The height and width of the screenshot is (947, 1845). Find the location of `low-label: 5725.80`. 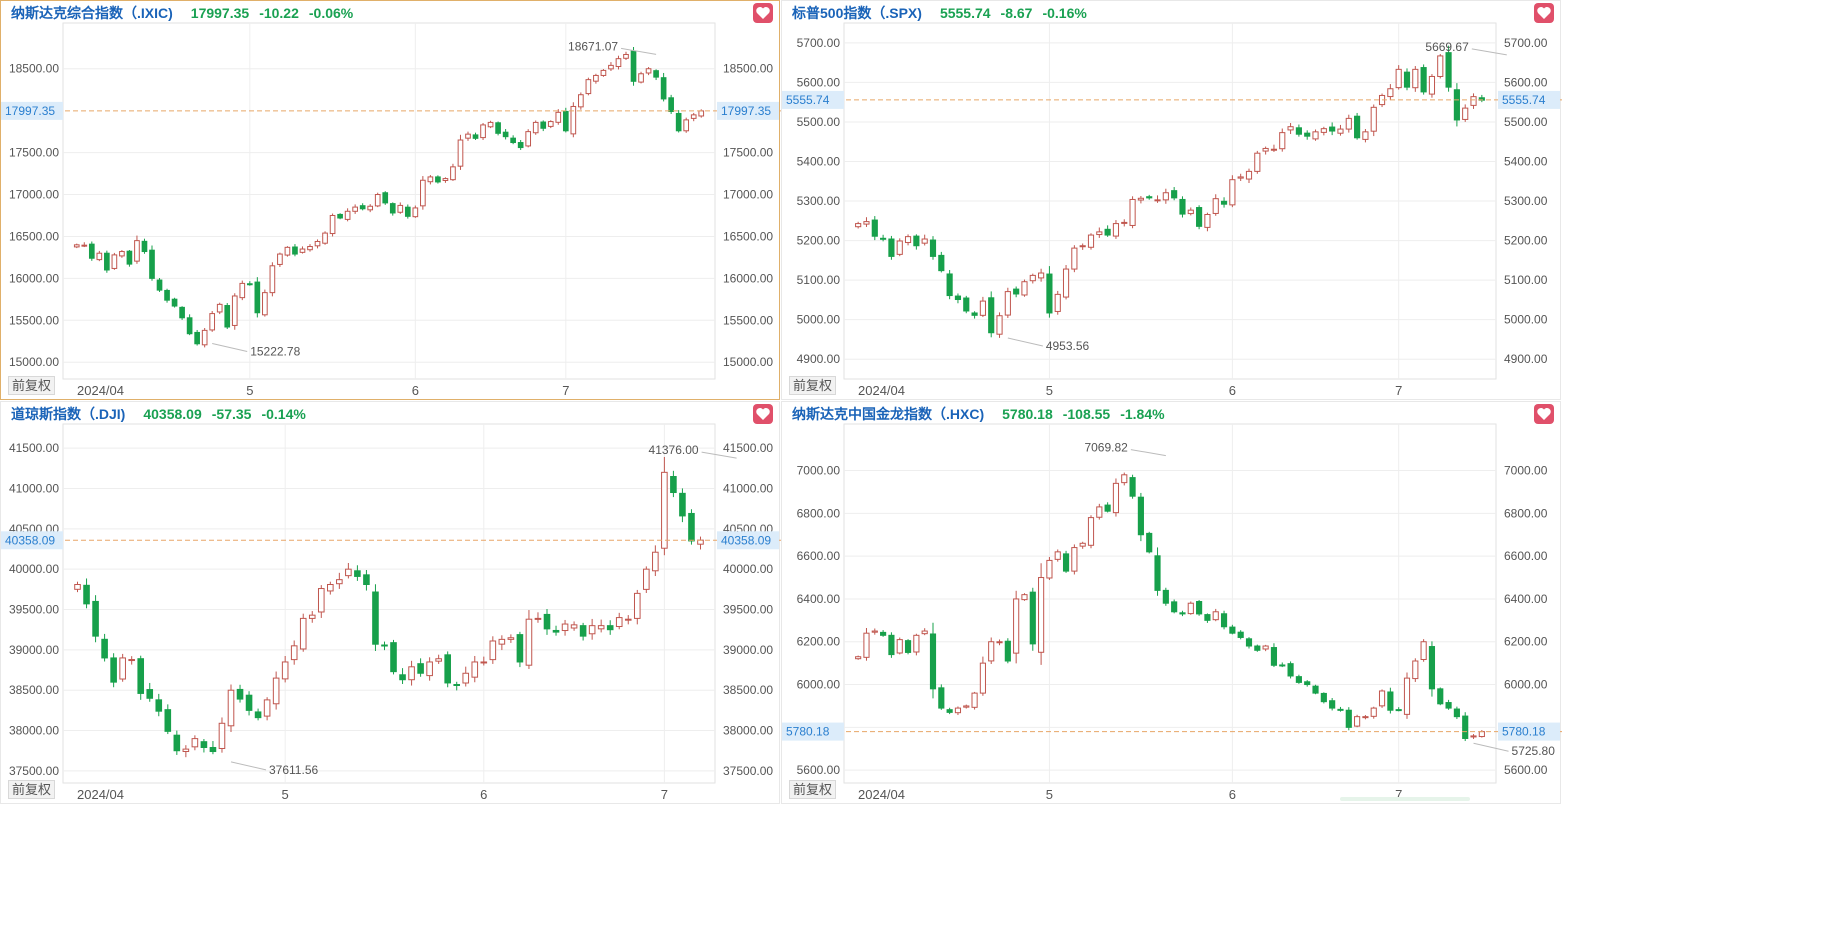

low-label: 5725.80 is located at coordinates (1534, 751).